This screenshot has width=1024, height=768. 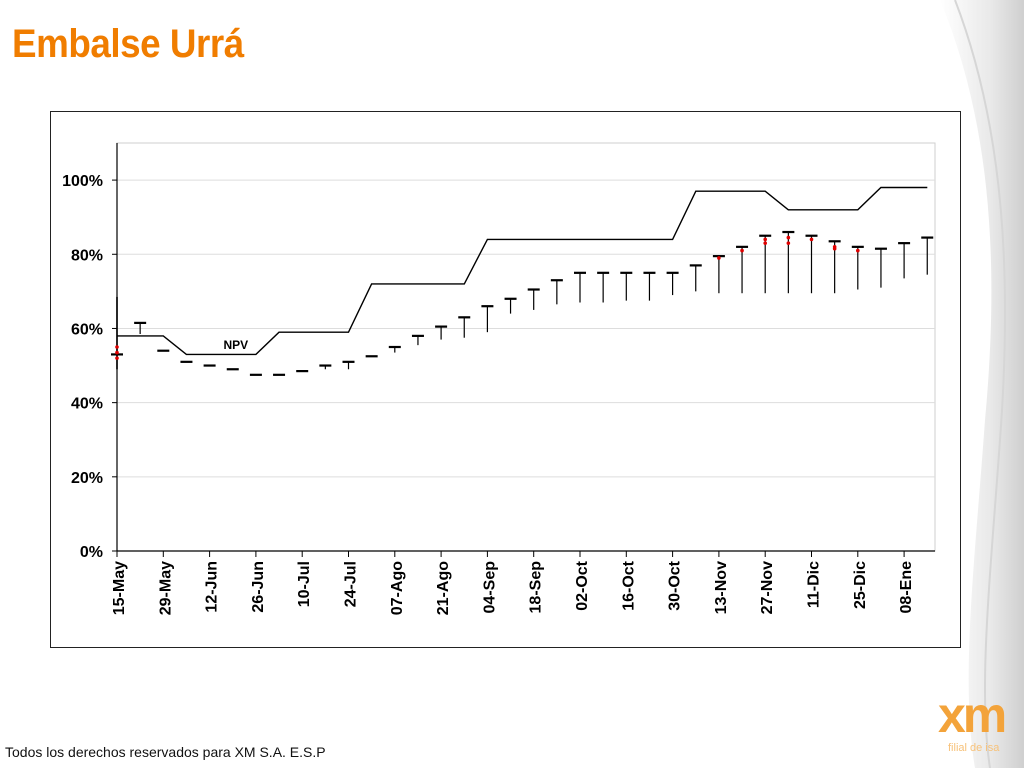 I want to click on y-tick-label: 60%, so click(x=87, y=329).